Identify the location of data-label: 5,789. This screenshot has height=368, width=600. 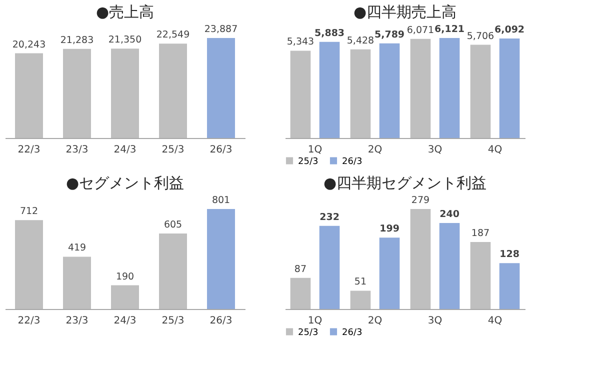
(389, 34).